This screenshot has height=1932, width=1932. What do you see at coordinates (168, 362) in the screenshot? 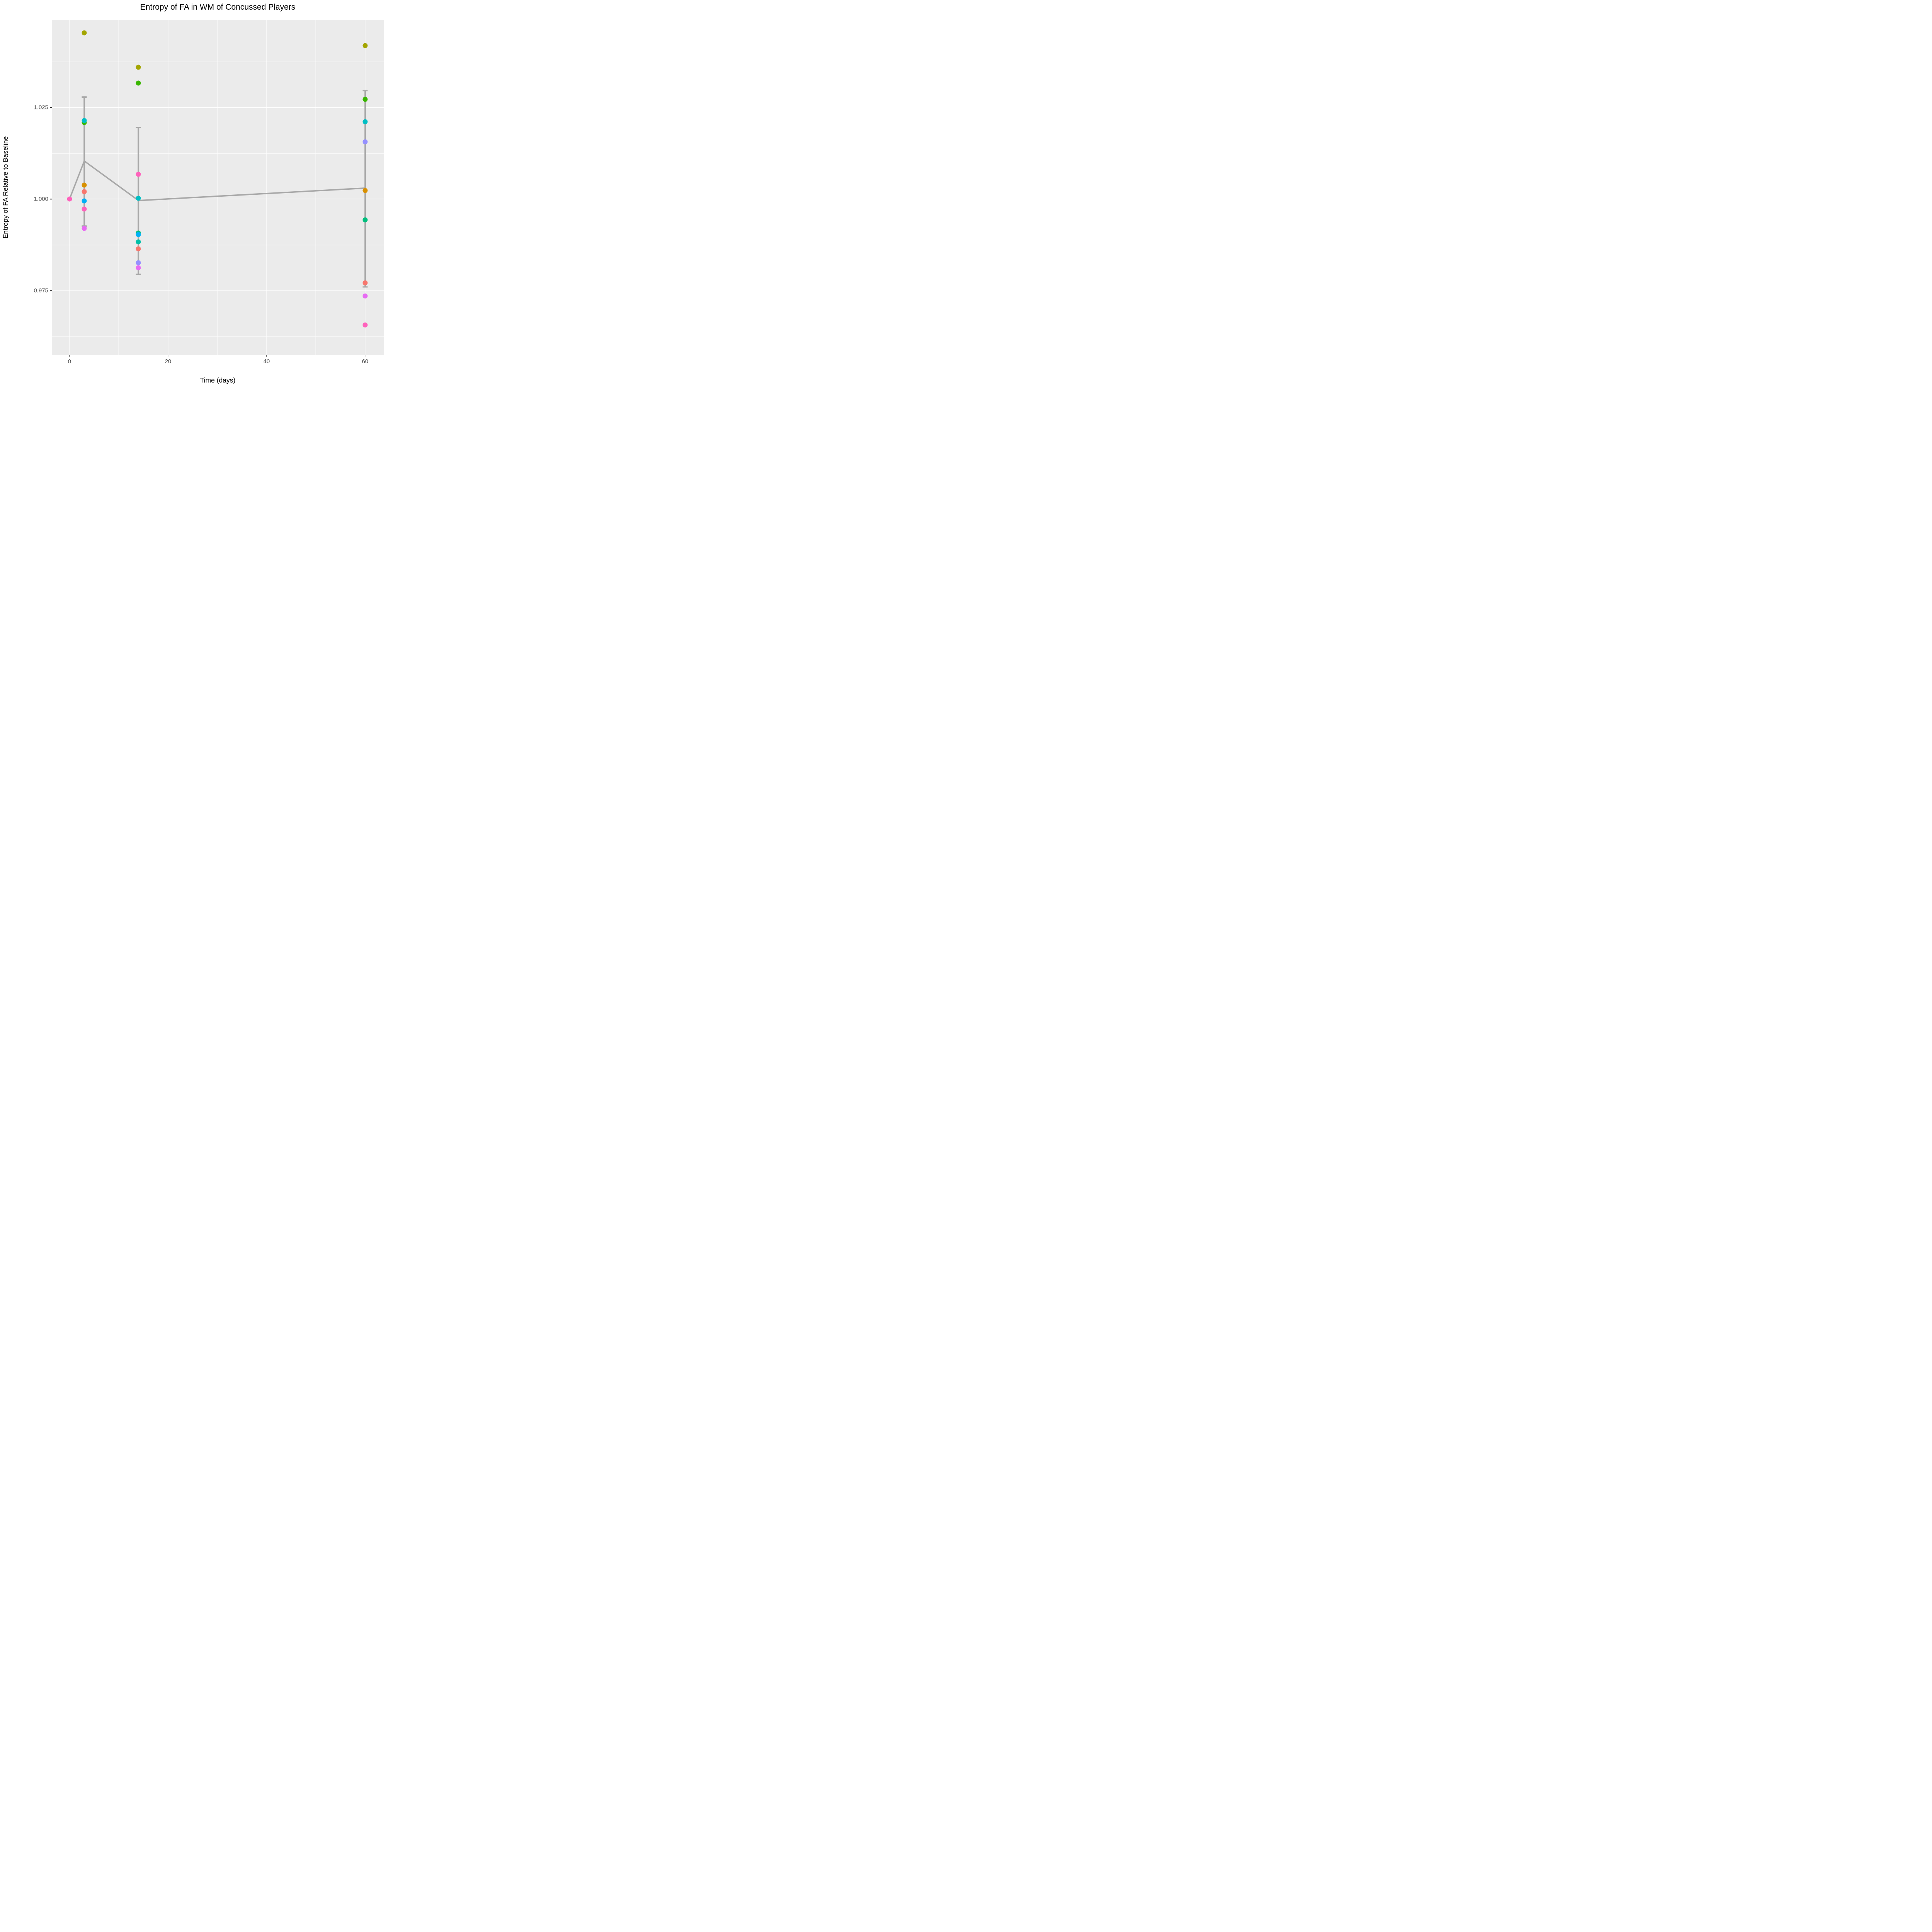
I see `x-tick-label: 20` at bounding box center [168, 362].